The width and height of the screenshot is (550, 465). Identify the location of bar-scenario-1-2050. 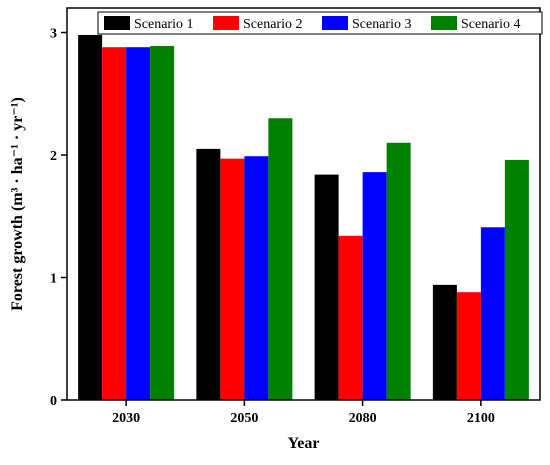
(208, 274).